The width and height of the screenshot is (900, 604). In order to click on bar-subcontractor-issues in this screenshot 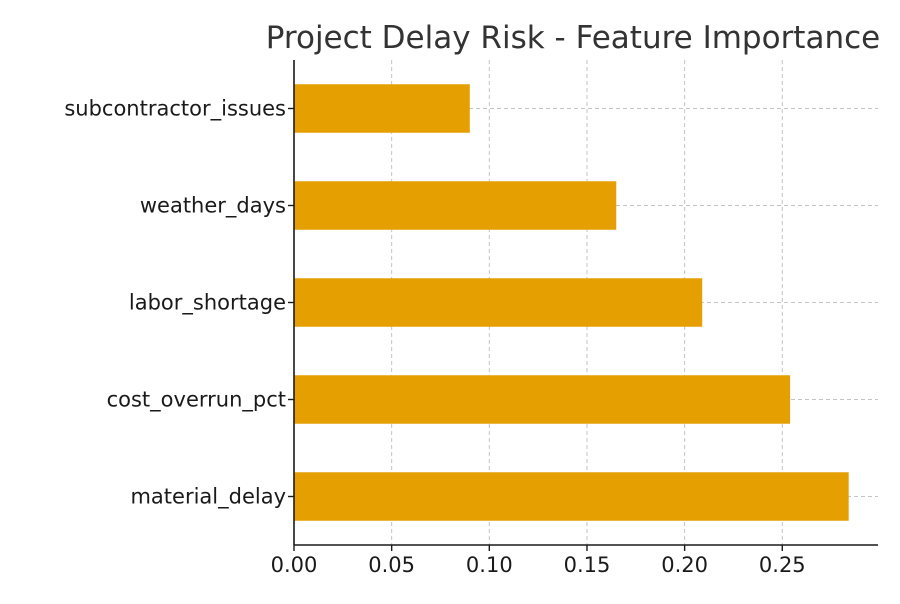, I will do `click(382, 108)`.